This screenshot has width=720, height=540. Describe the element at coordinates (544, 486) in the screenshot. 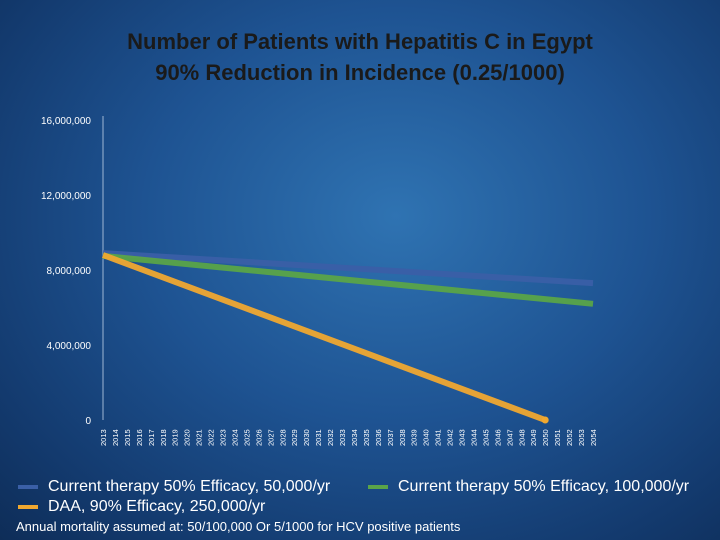

I see `legend-label: Current therapy 50% Efficacy, 100,000/yr` at that location.